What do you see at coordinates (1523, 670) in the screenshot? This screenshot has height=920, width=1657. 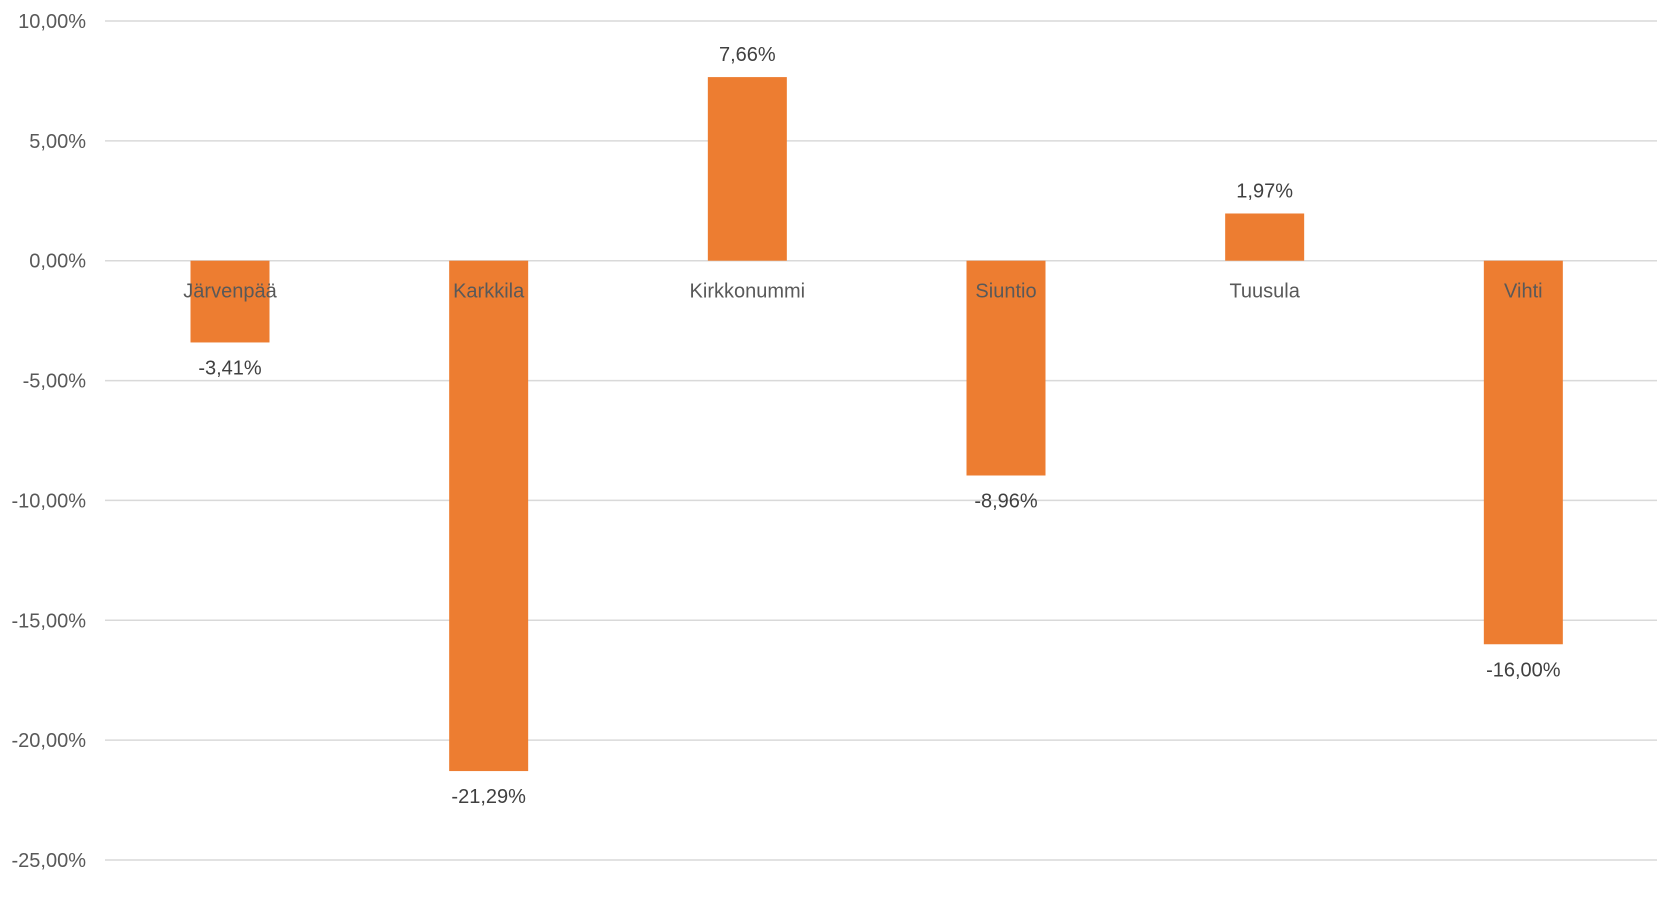 I see `data-label: -16,00%` at bounding box center [1523, 670].